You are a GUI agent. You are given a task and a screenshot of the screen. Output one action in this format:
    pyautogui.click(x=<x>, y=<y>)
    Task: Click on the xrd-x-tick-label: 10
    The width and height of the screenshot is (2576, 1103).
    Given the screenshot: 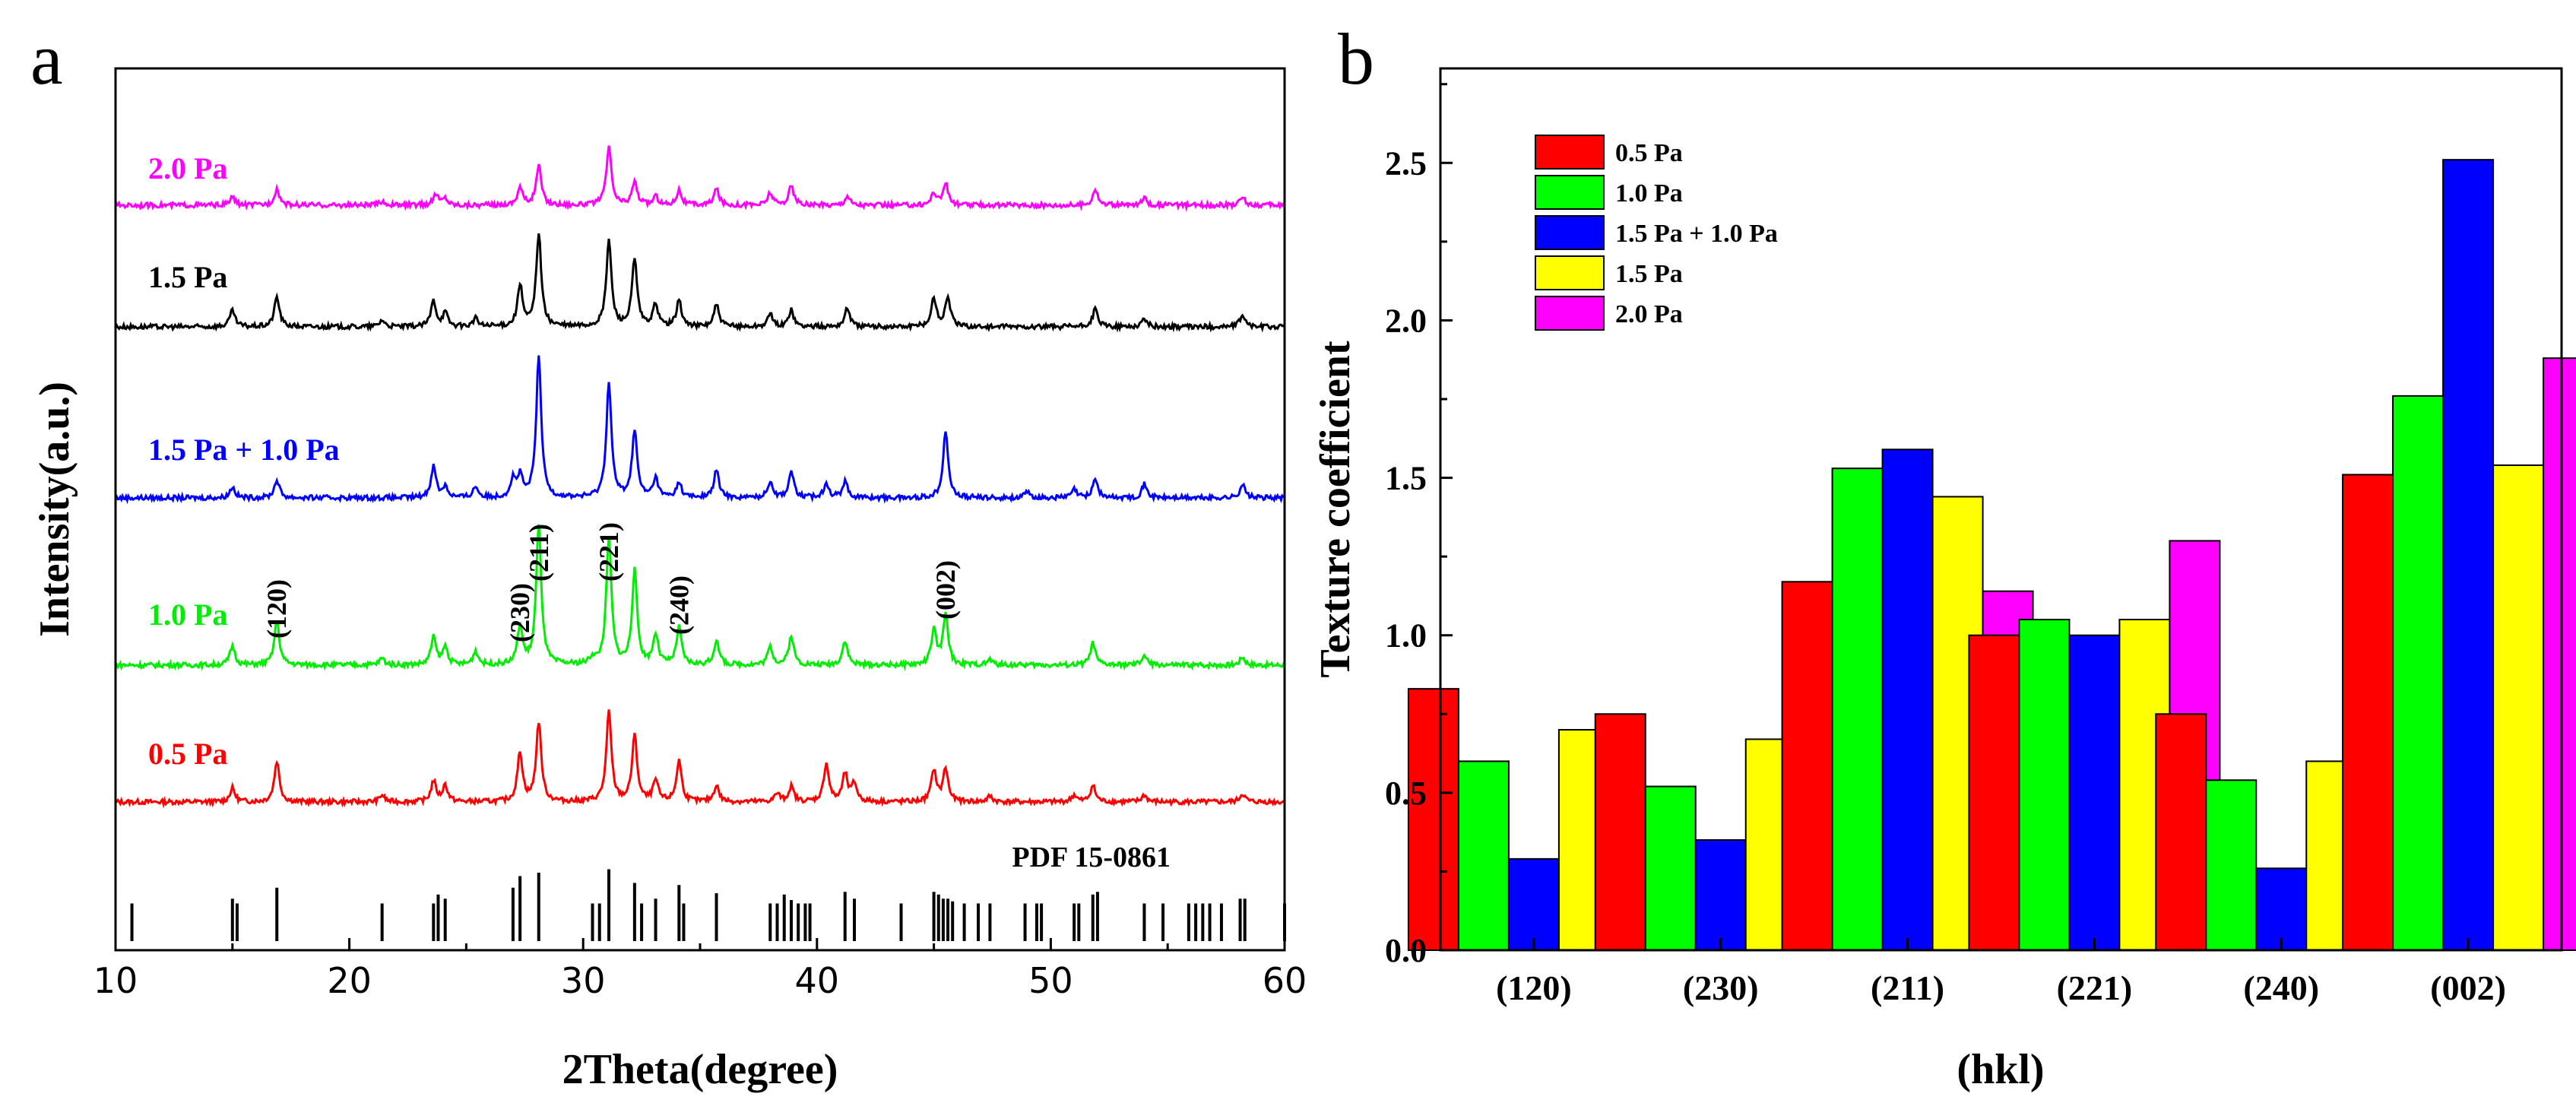 What is the action you would take?
    pyautogui.click(x=115, y=980)
    